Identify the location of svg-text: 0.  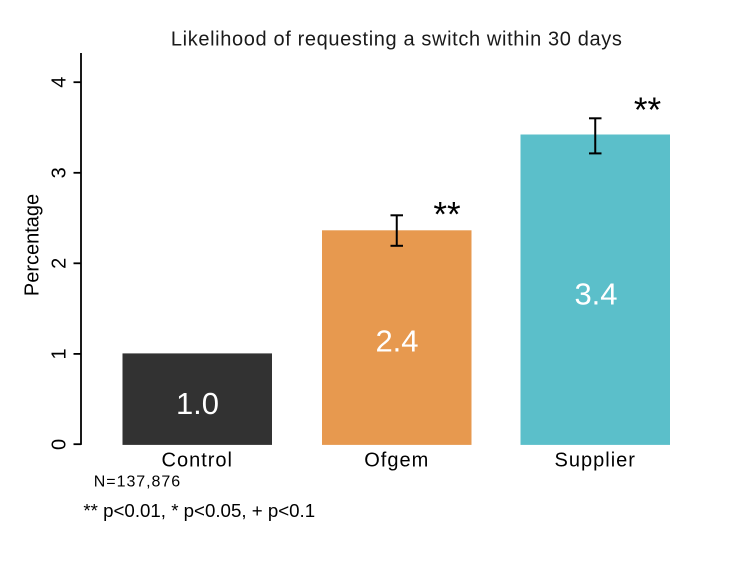
(60, 444).